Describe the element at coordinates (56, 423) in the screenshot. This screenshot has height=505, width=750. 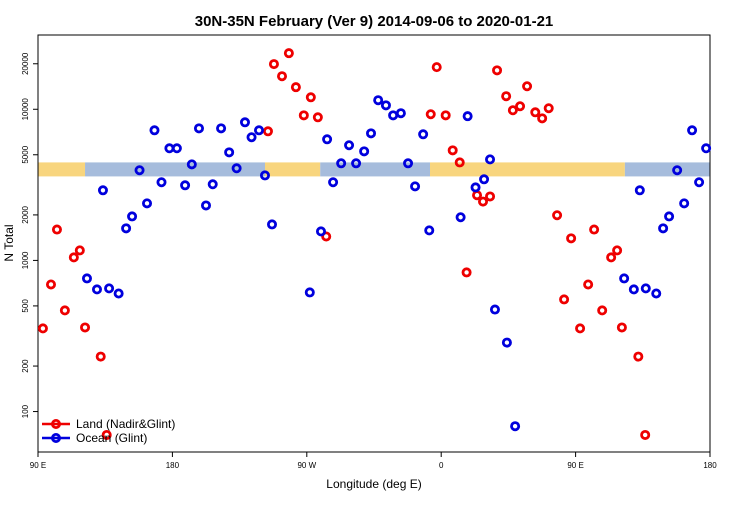
I see `legend-marker` at that location.